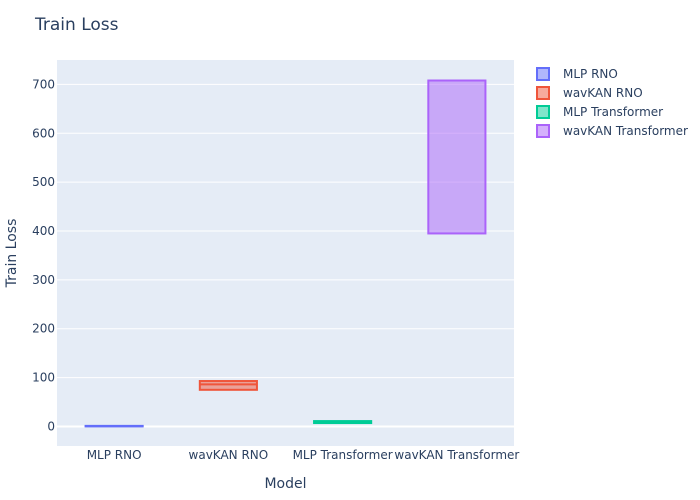 The image size is (700, 500). What do you see at coordinates (43, 182) in the screenshot?
I see `y-tick-label: 500` at bounding box center [43, 182].